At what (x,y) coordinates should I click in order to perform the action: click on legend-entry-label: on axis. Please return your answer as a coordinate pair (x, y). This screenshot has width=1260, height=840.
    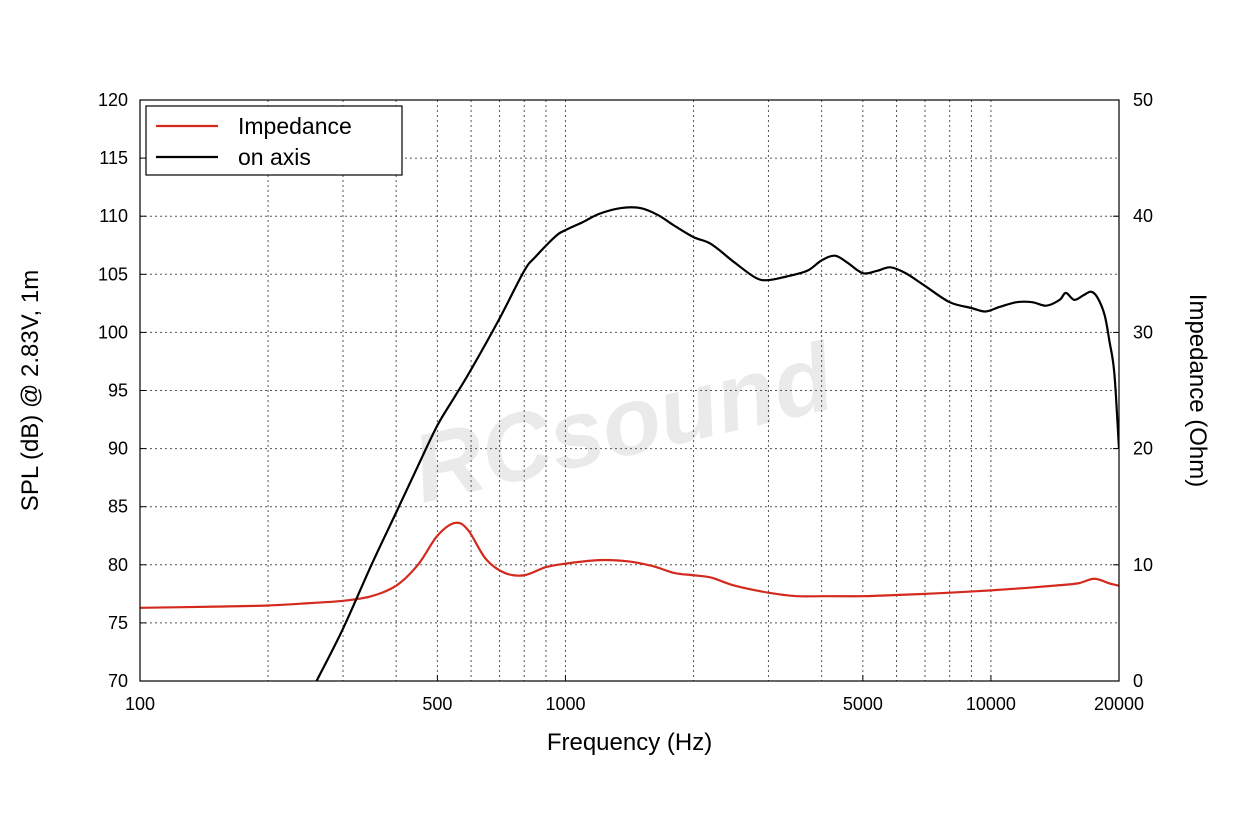
    Looking at the image, I should click on (274, 157).